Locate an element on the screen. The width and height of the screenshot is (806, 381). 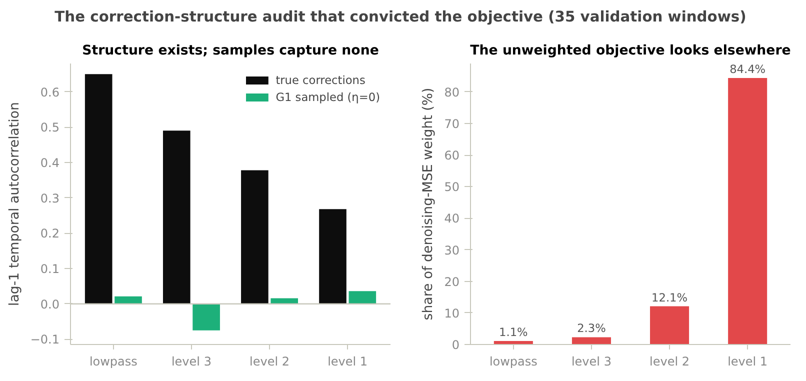
y-tick-label: 80 is located at coordinates (452, 92).